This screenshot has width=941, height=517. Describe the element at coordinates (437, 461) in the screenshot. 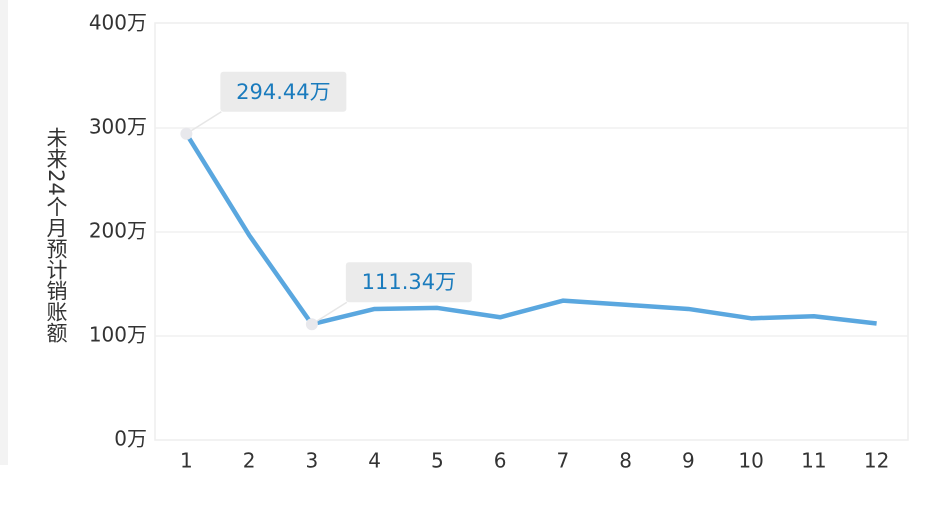

I see `x-tick-label: 5` at that location.